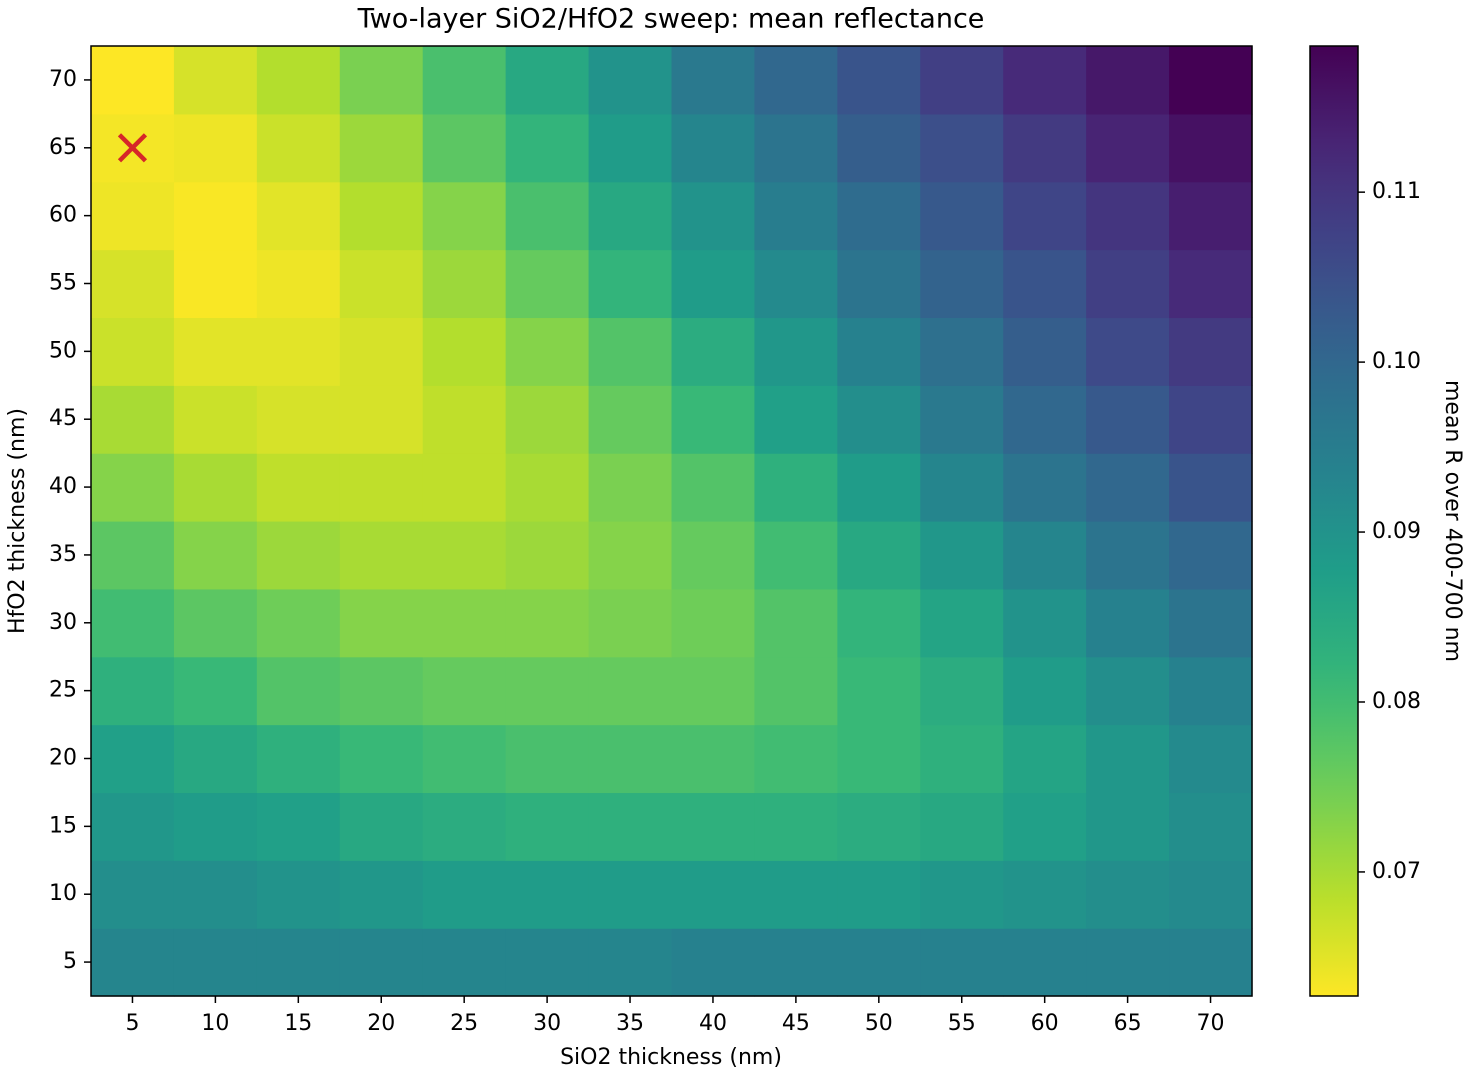  I want to click on x-tick-label: 35, so click(630, 1023).